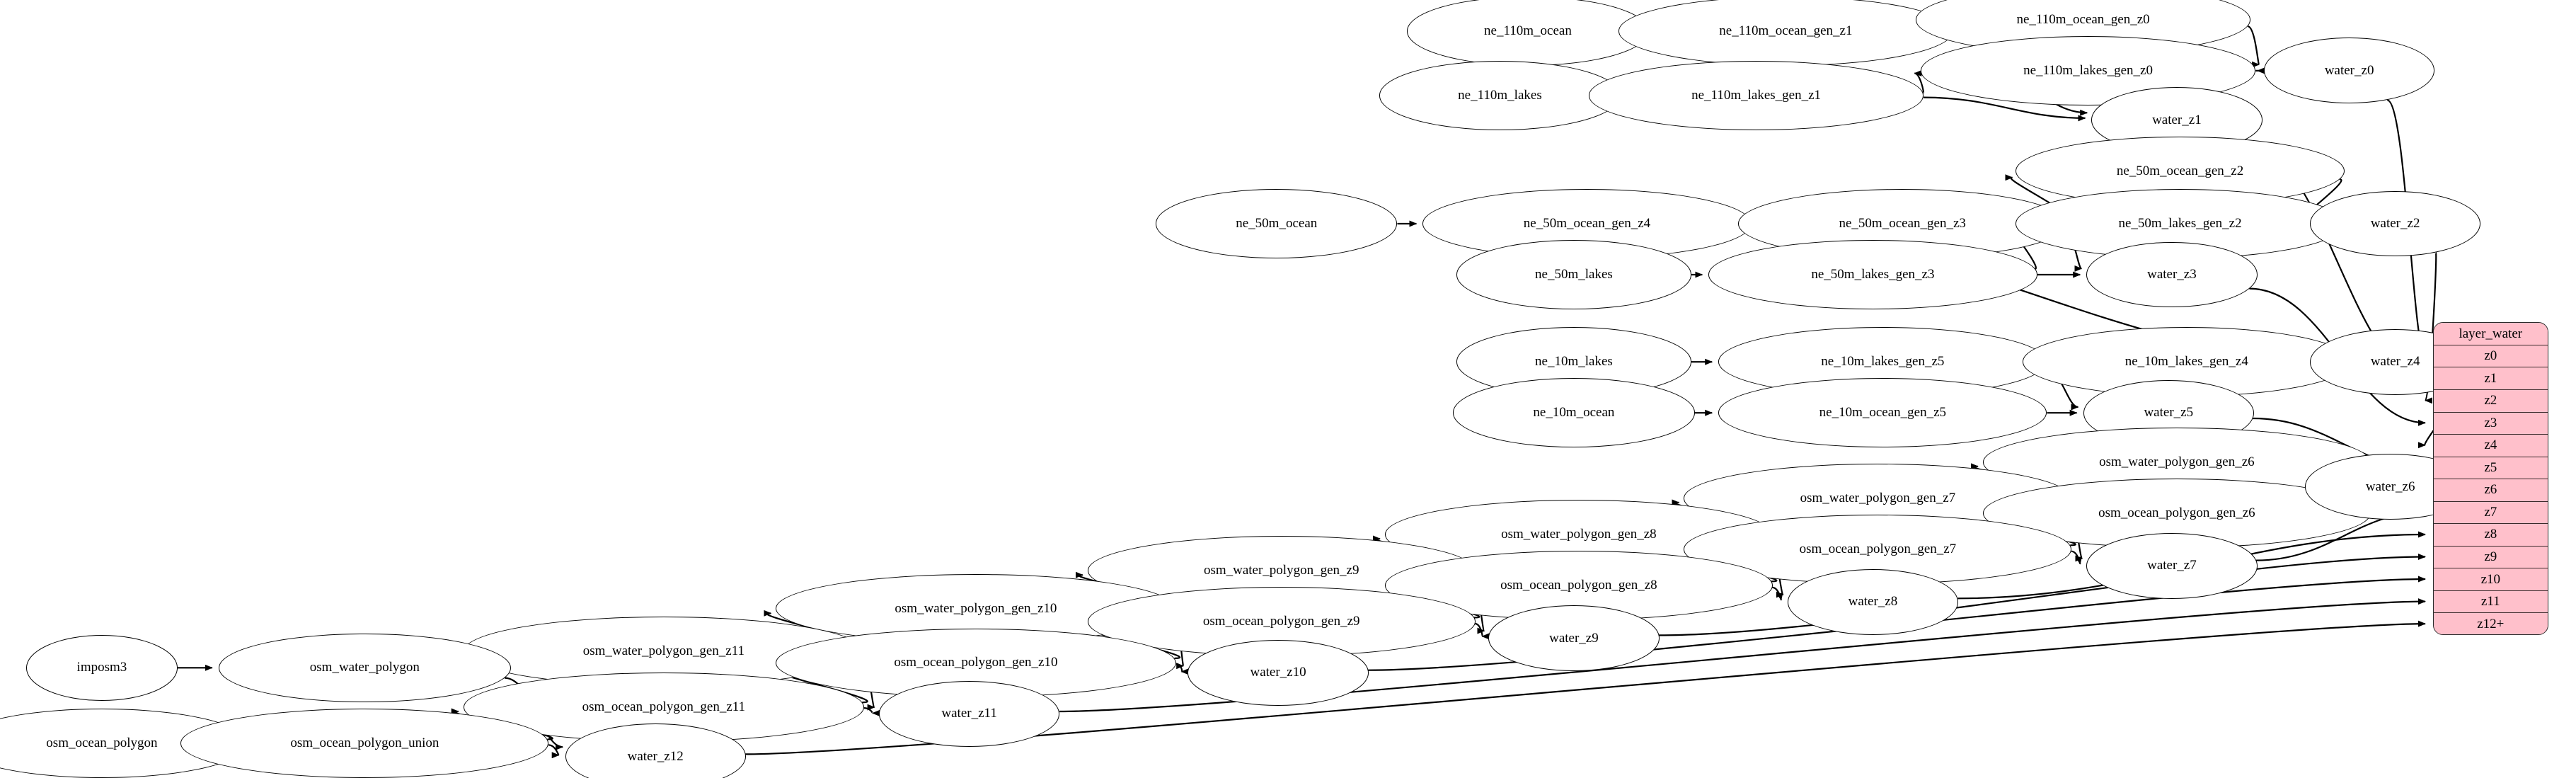  What do you see at coordinates (2177, 119) in the screenshot?
I see `graph-node-label: water_z1` at bounding box center [2177, 119].